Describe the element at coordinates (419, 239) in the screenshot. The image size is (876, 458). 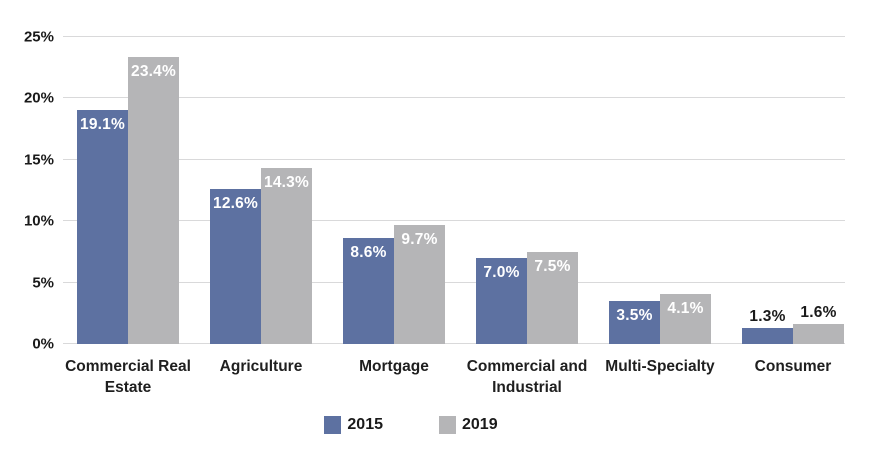
I see `bar-value-2019-mortgage: 9.7%` at that location.